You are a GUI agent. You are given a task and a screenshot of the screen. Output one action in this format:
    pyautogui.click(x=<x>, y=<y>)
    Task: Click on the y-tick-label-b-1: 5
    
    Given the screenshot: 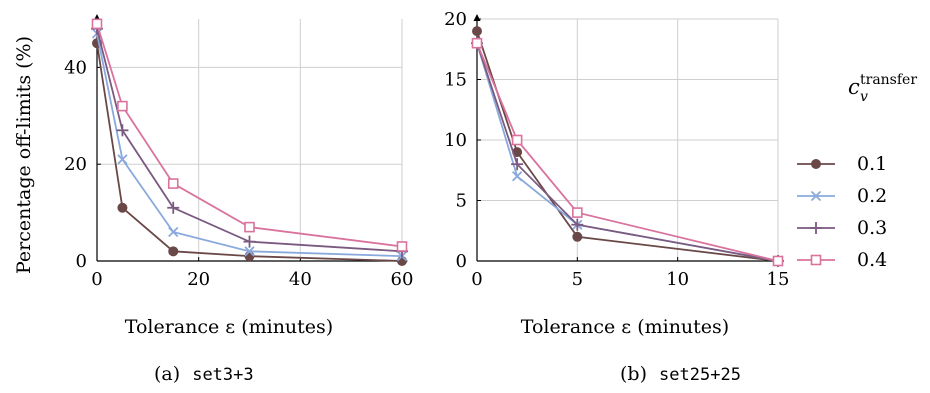 What is the action you would take?
    pyautogui.click(x=461, y=201)
    